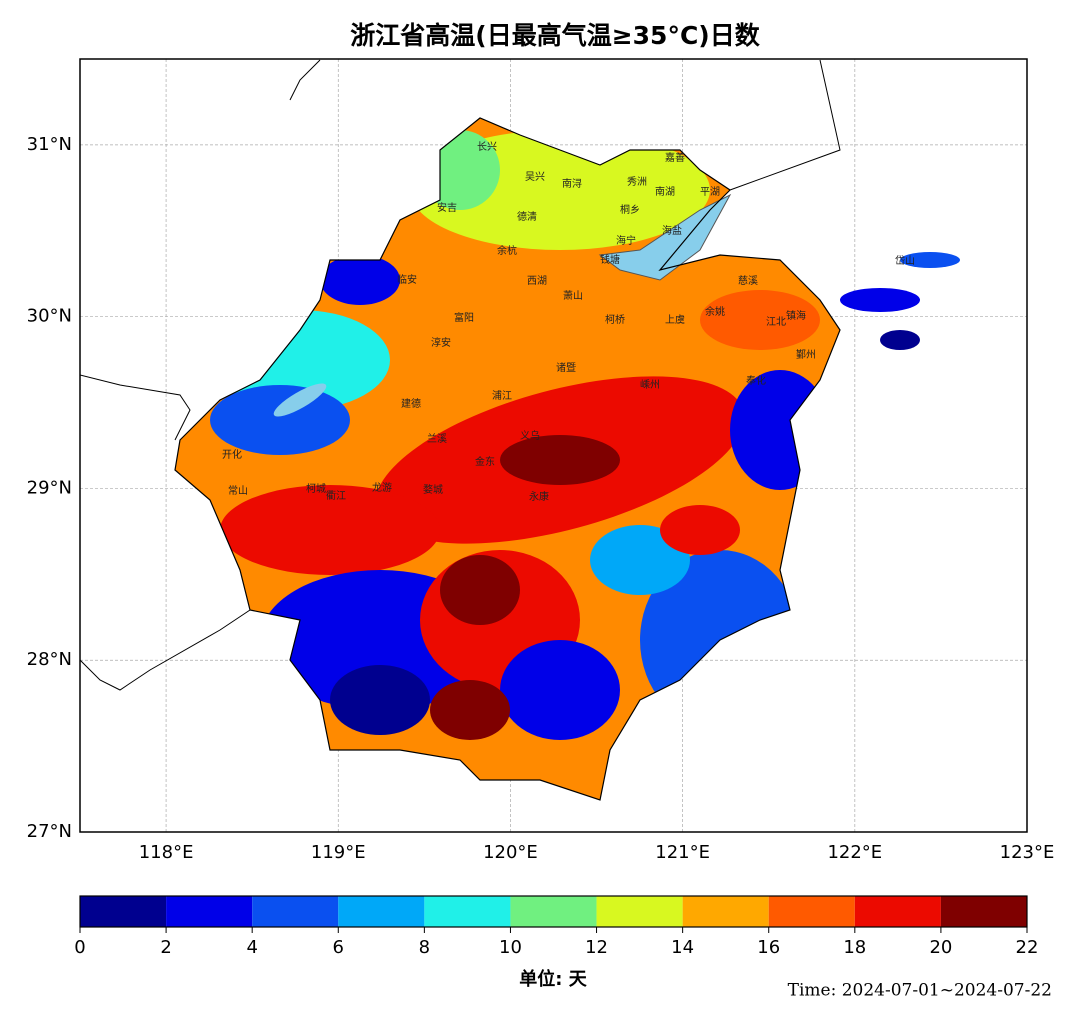 Image resolution: width=1080 pixels, height=1017 pixels. Describe the element at coordinates (682, 947) in the screenshot. I see `colorbar-tick-label: 14` at that location.